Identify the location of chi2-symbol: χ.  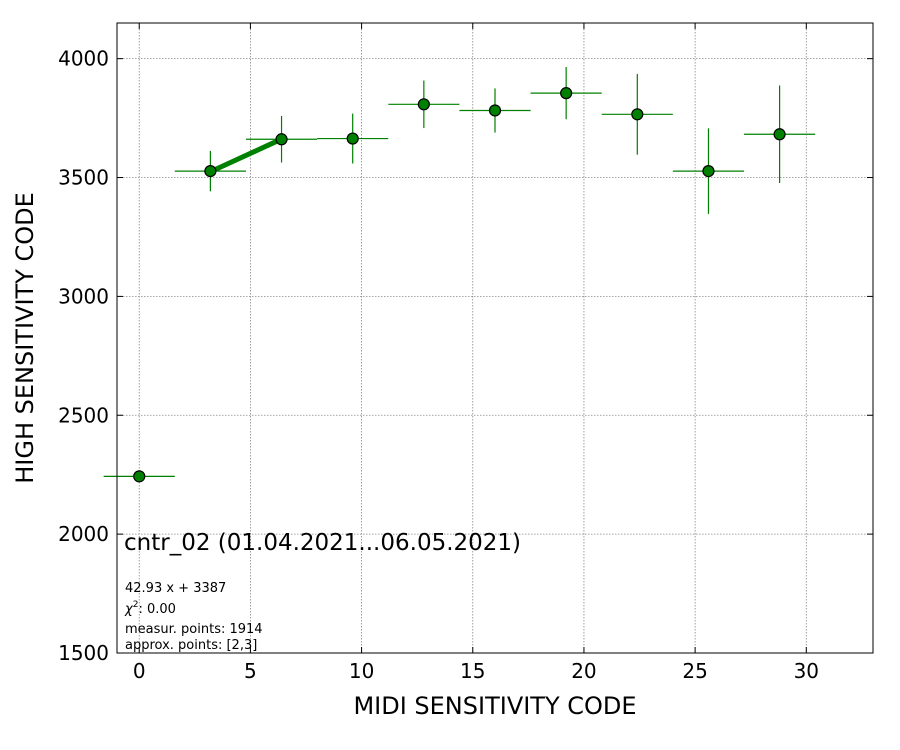
(129, 609).